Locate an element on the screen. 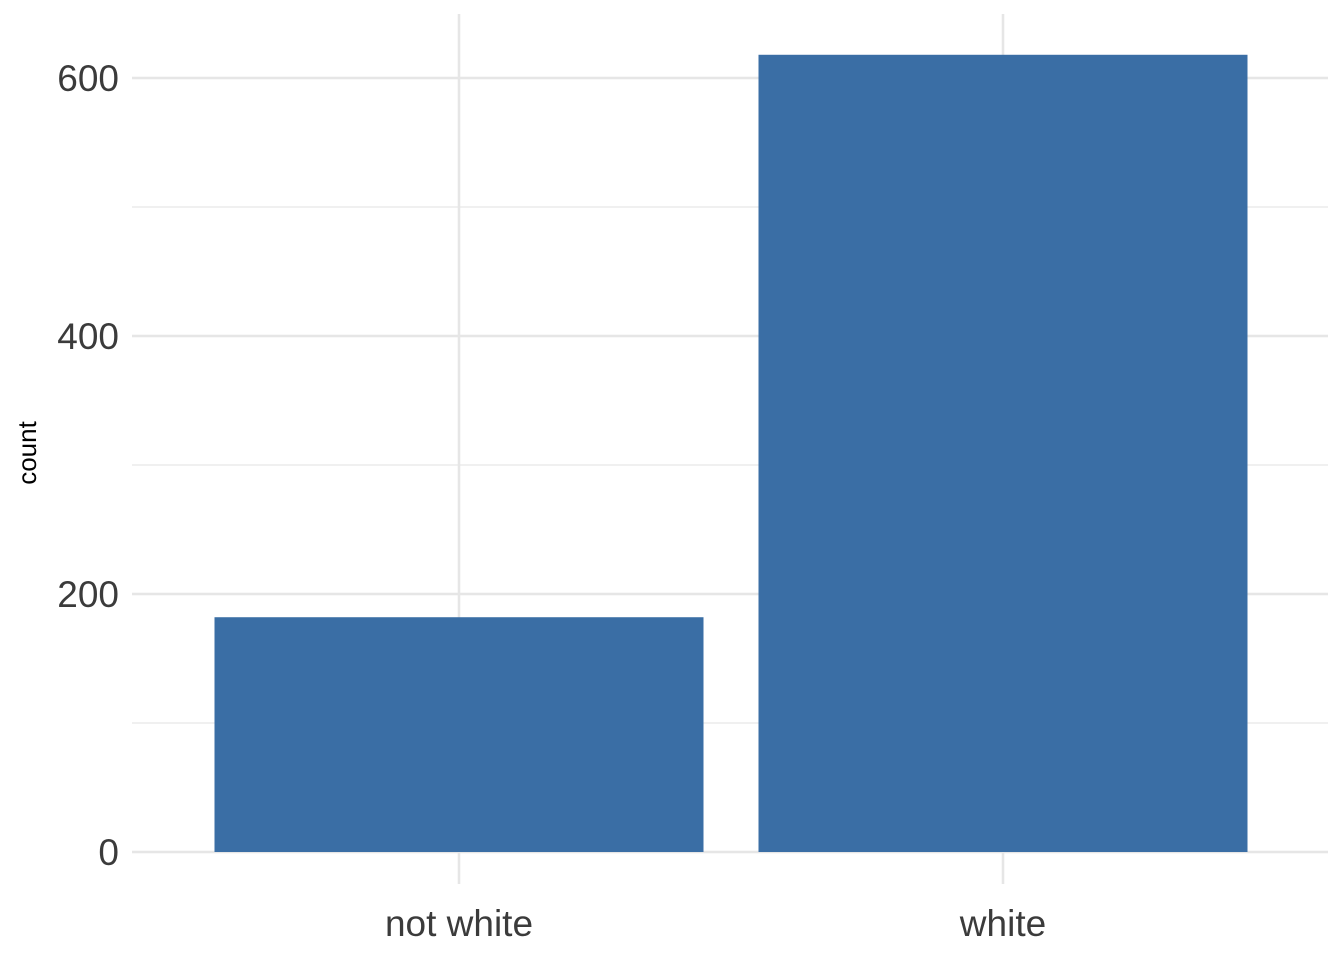  y-tick-label: 0 is located at coordinates (108, 852).